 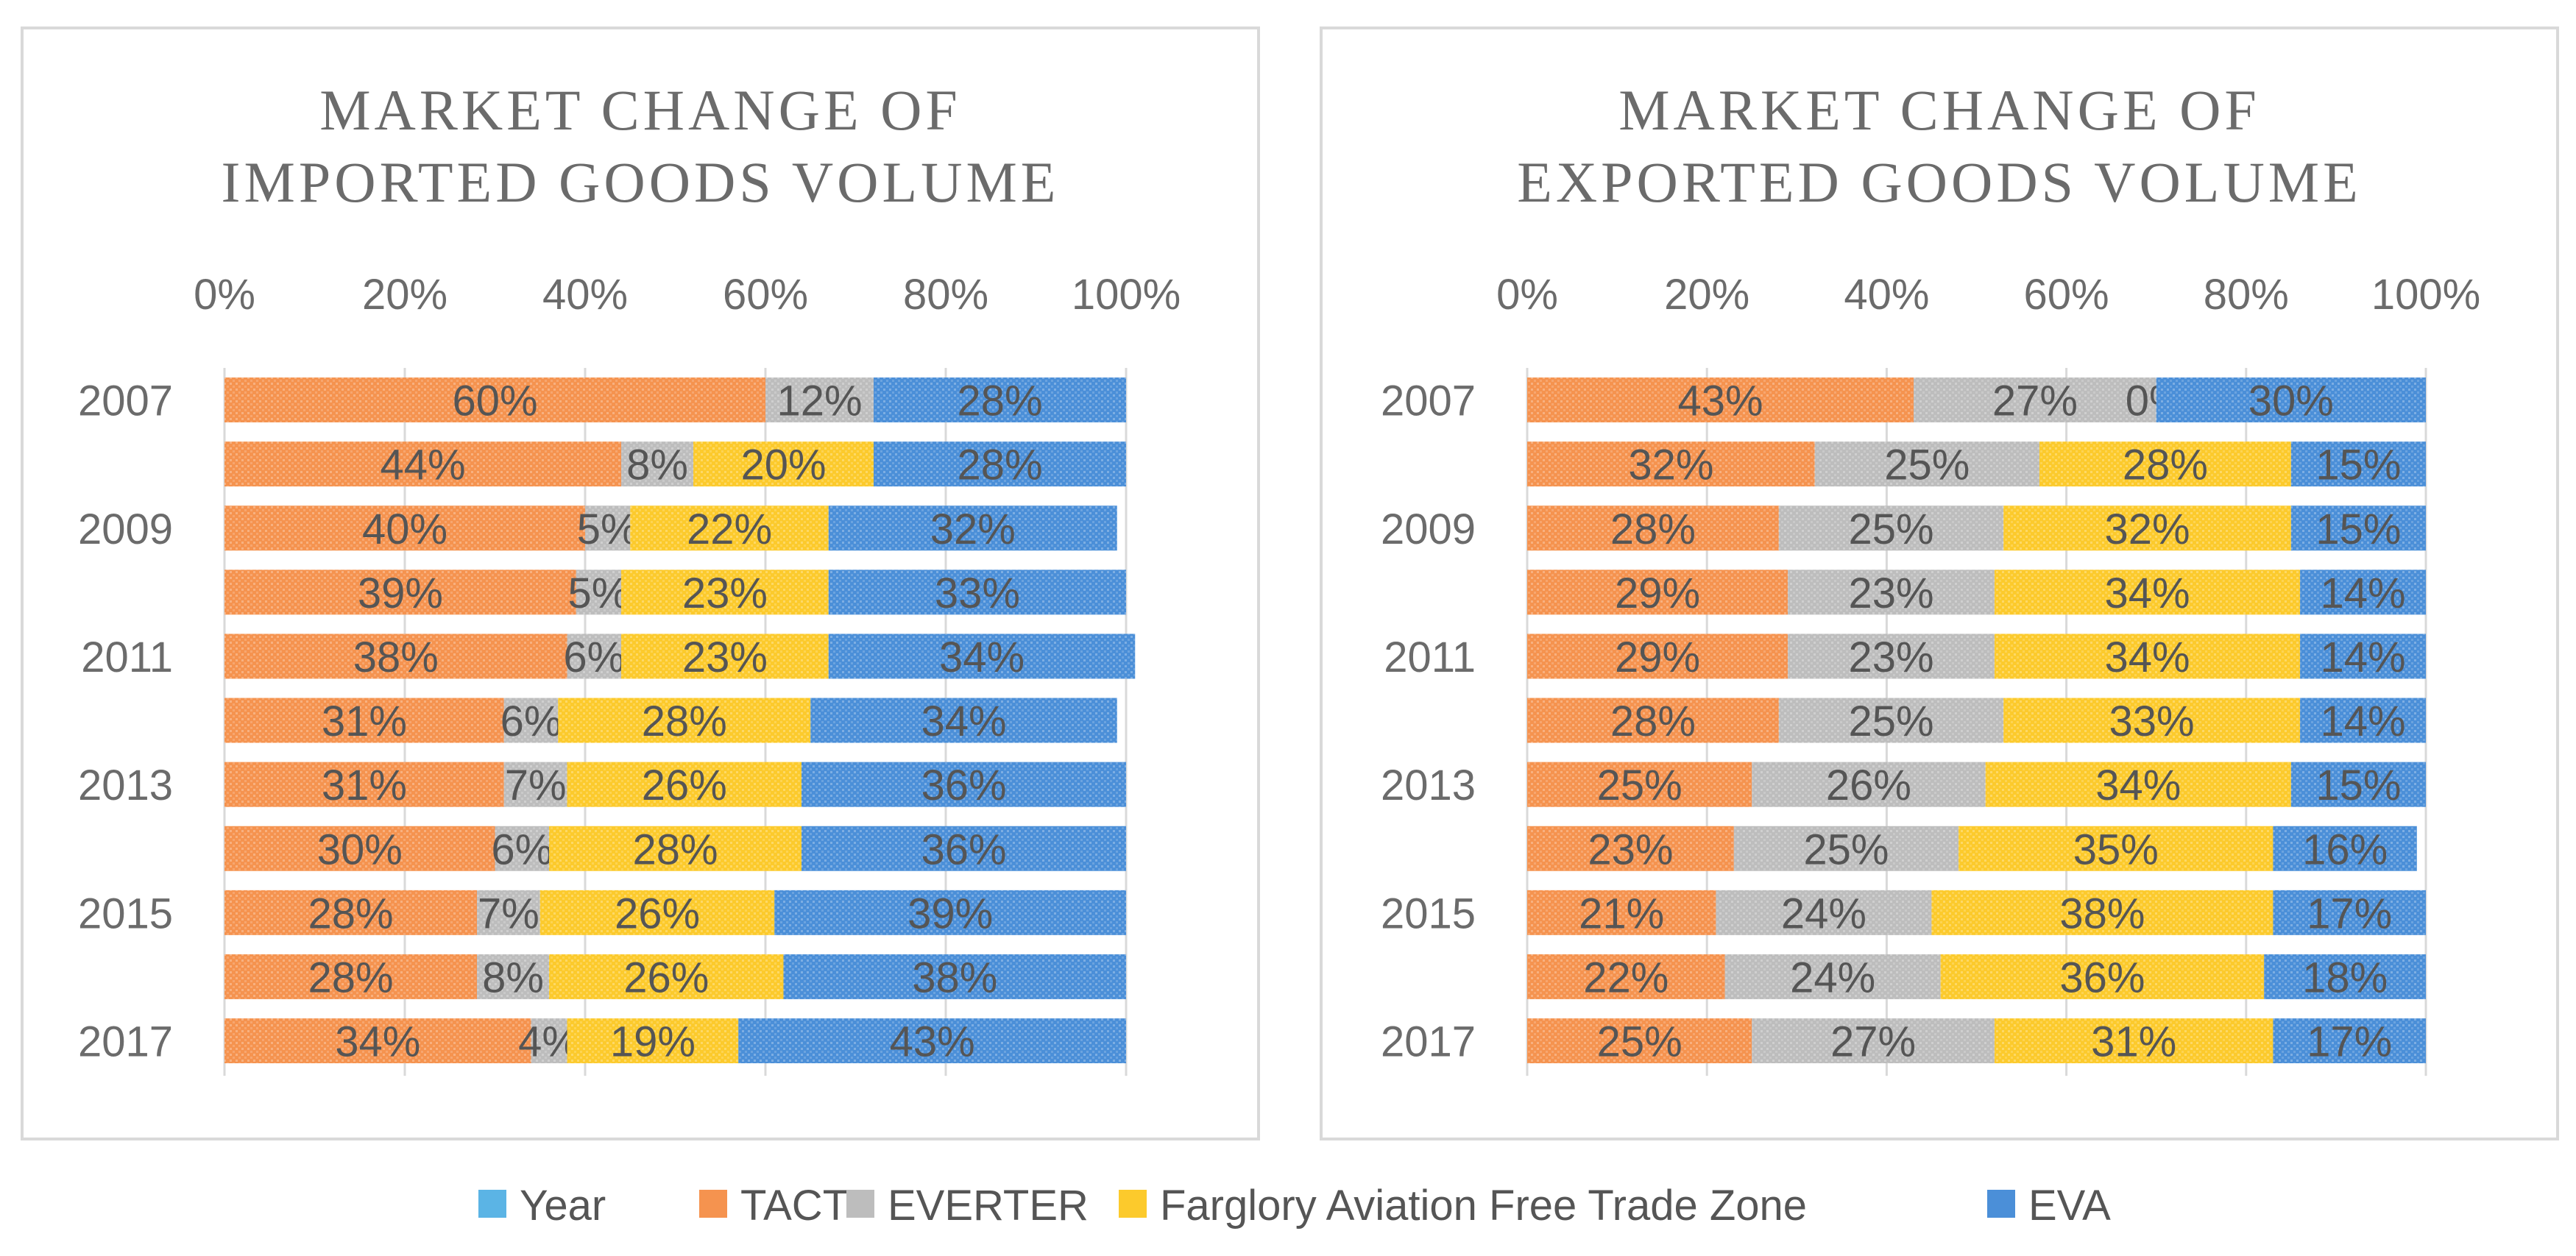 I want to click on data-label: 30%, so click(x=360, y=849).